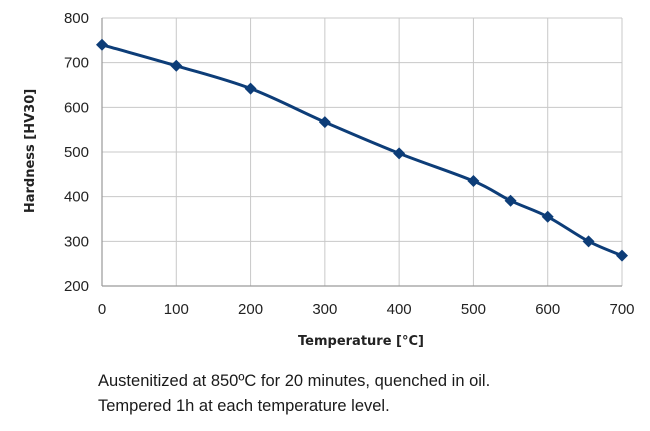  Describe the element at coordinates (547, 309) in the screenshot. I see `x-tick-label-600: 600` at that location.